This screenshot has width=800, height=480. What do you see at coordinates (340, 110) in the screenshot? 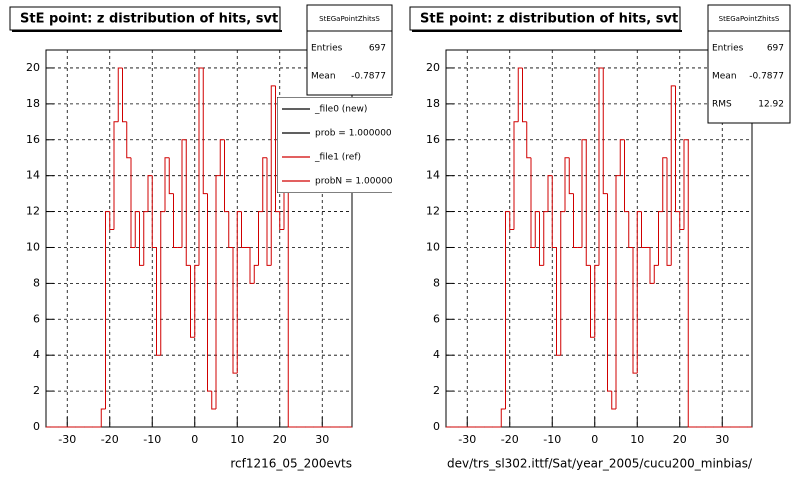
I see `legend-label: _file0 (new)` at bounding box center [340, 110].